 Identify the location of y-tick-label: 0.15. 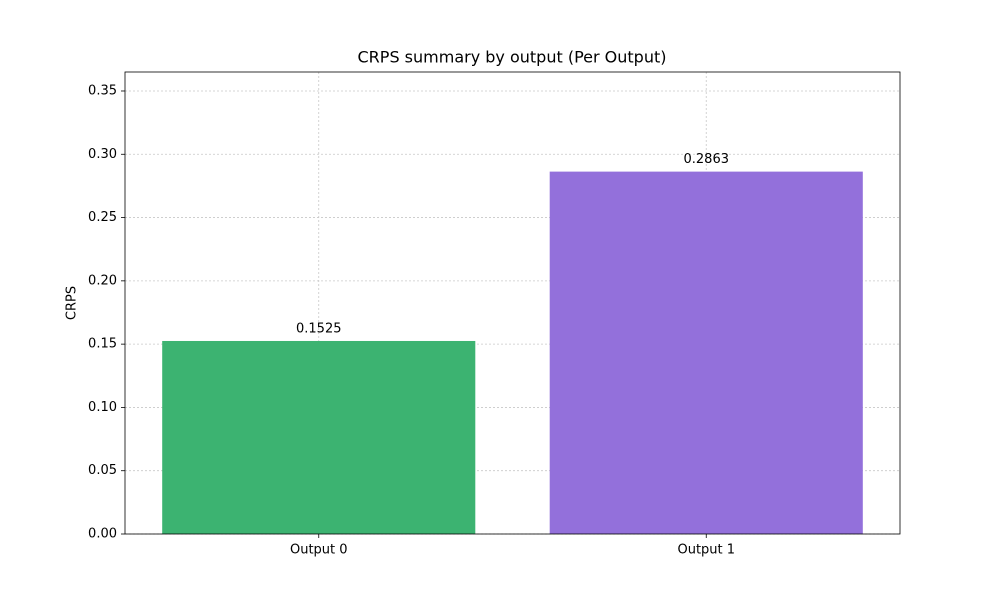
(102, 344).